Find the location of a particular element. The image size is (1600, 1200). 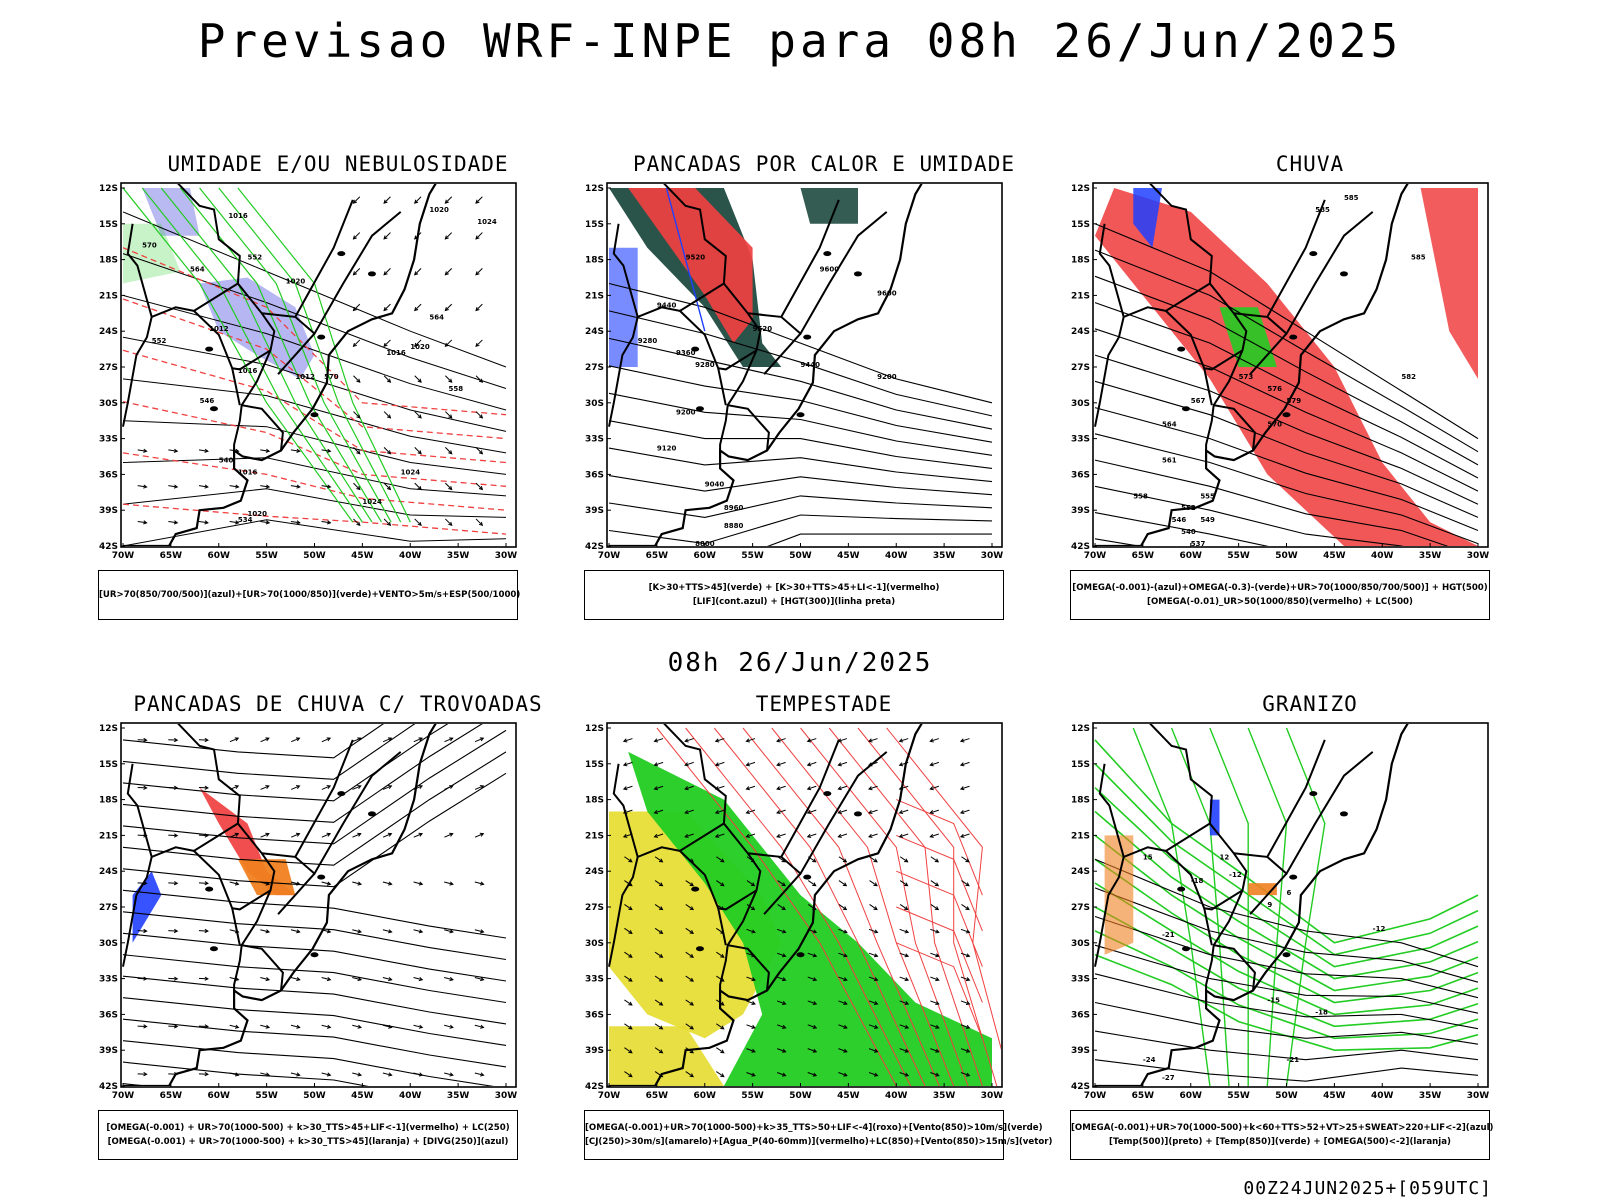

lat-tick-label: 33S is located at coordinates (1080, 980).